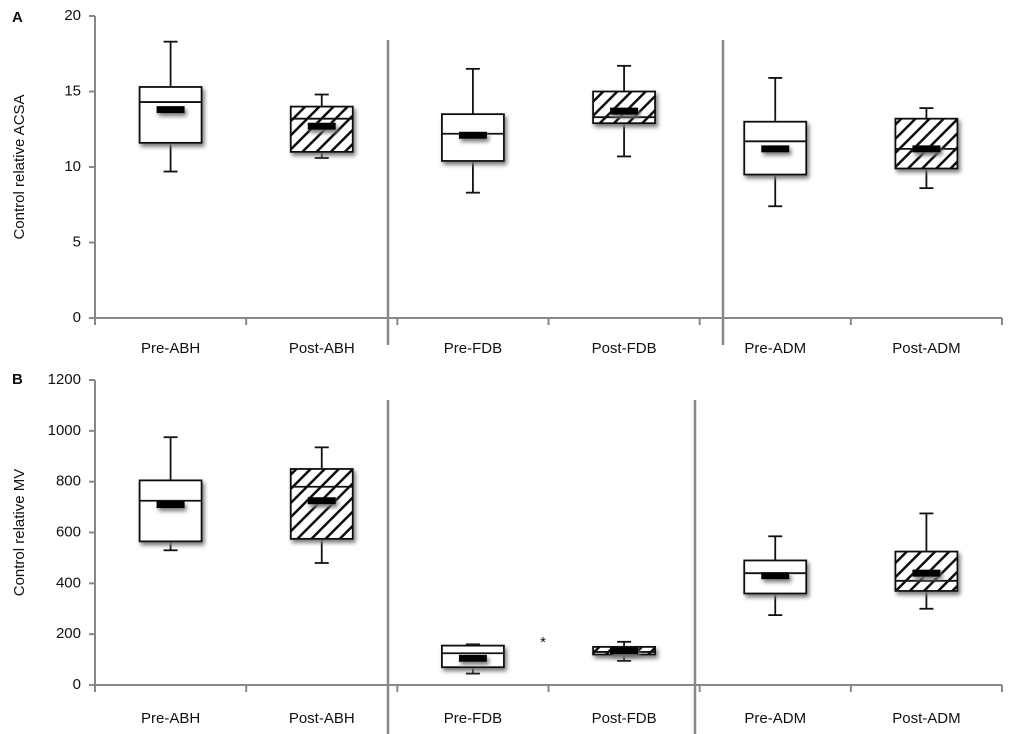 This screenshot has width=1024, height=734. What do you see at coordinates (17, 379) in the screenshot?
I see `panel-label: B` at bounding box center [17, 379].